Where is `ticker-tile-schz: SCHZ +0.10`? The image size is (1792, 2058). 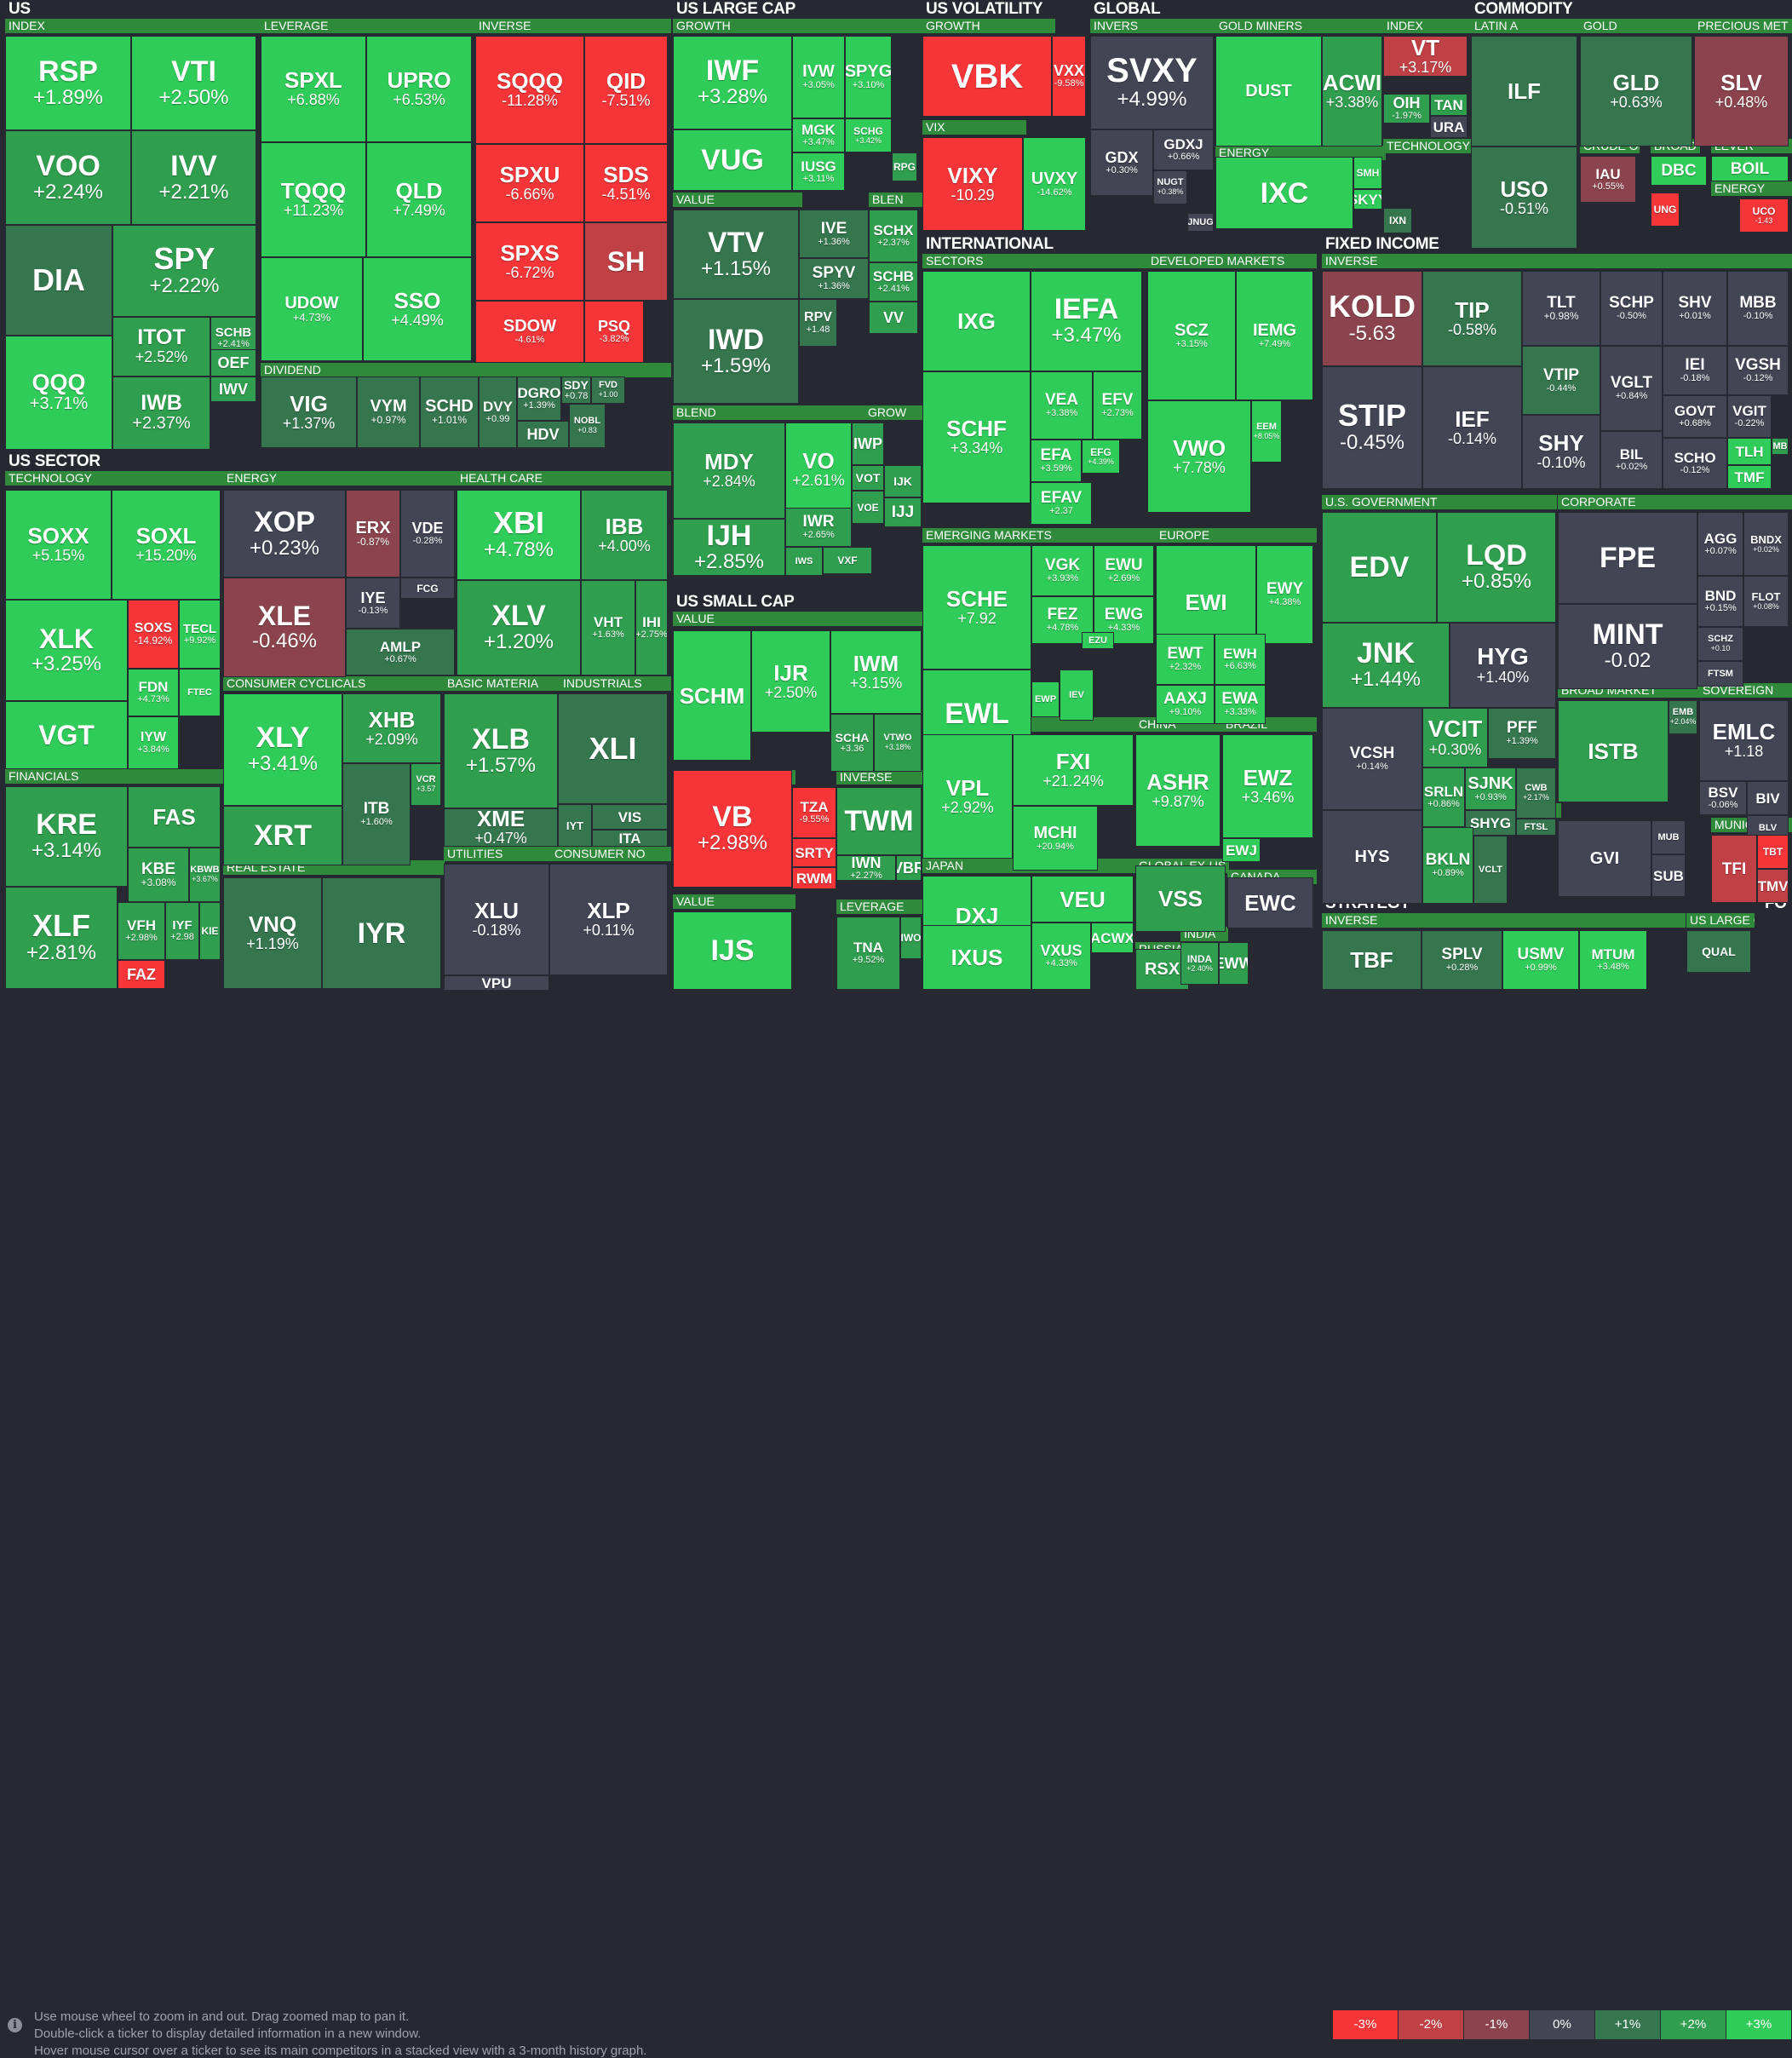
ticker-tile-schz: SCHZ +0.10 is located at coordinates (1720, 644).